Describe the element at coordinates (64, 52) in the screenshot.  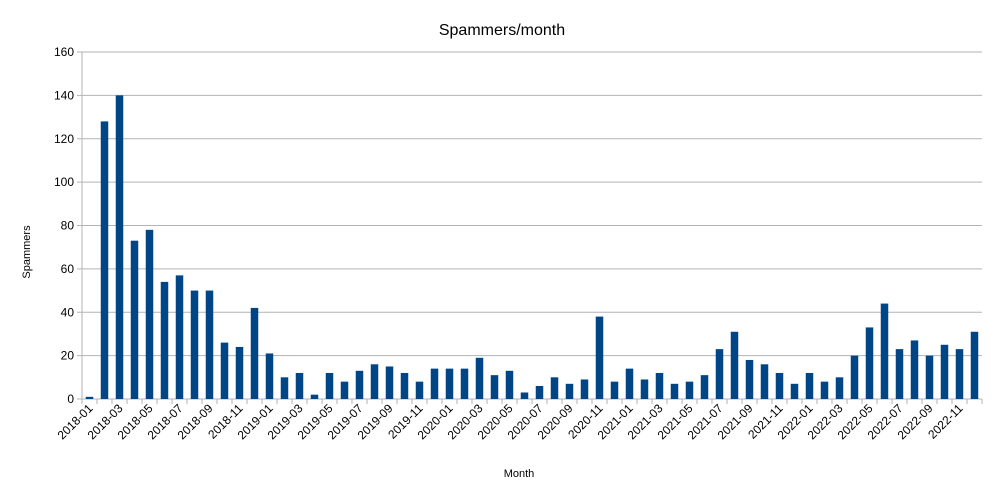
I see `y-tick-label: 160` at that location.